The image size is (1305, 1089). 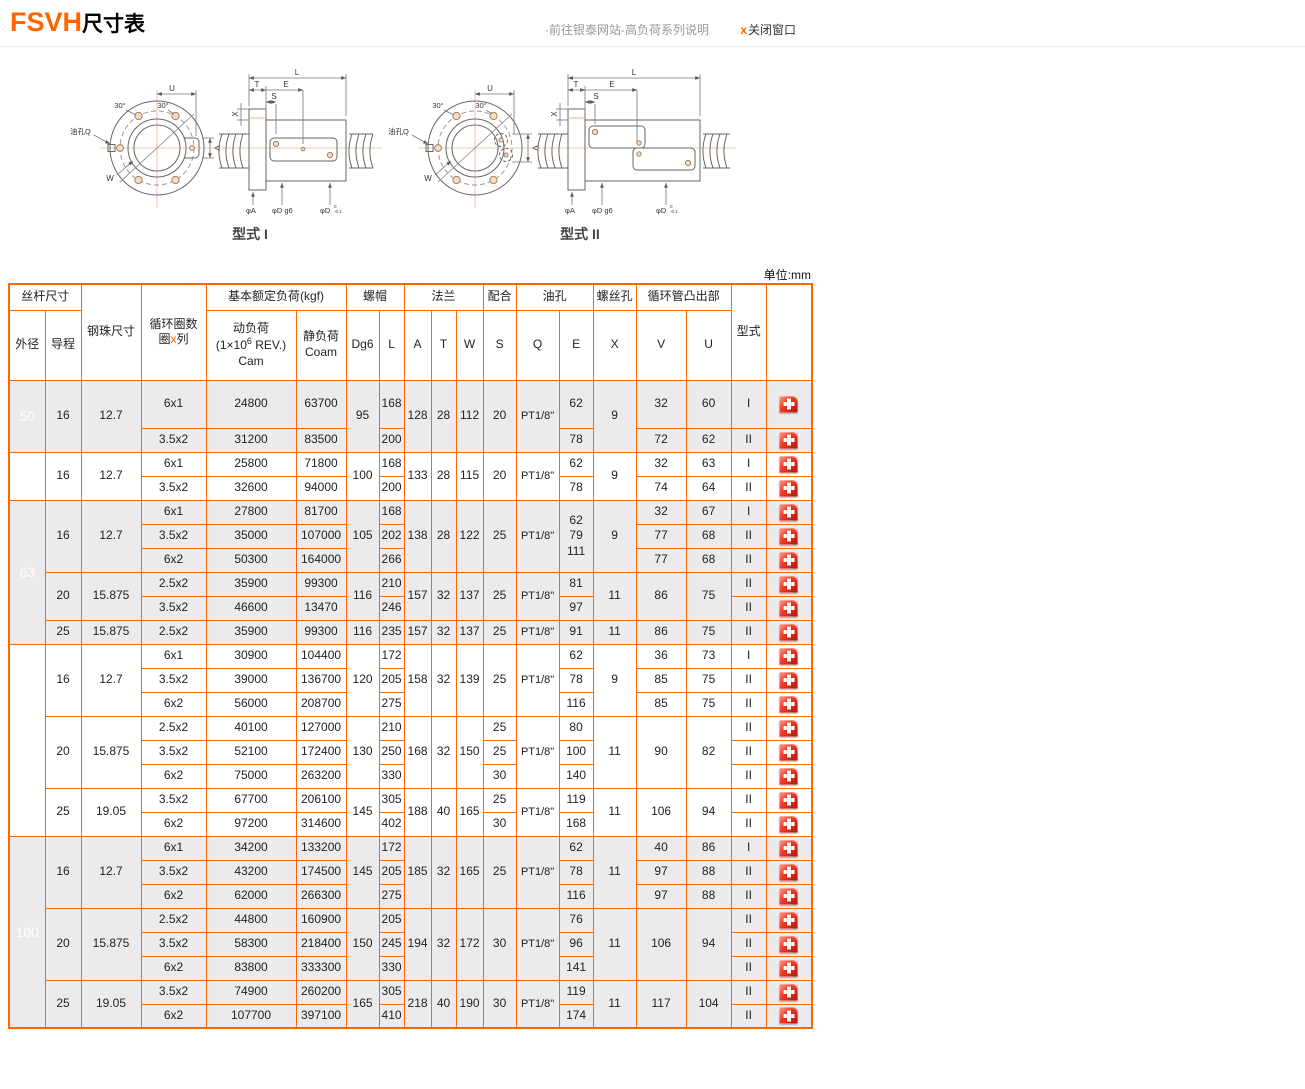 I want to click on table-cell: 116, so click(x=576, y=704).